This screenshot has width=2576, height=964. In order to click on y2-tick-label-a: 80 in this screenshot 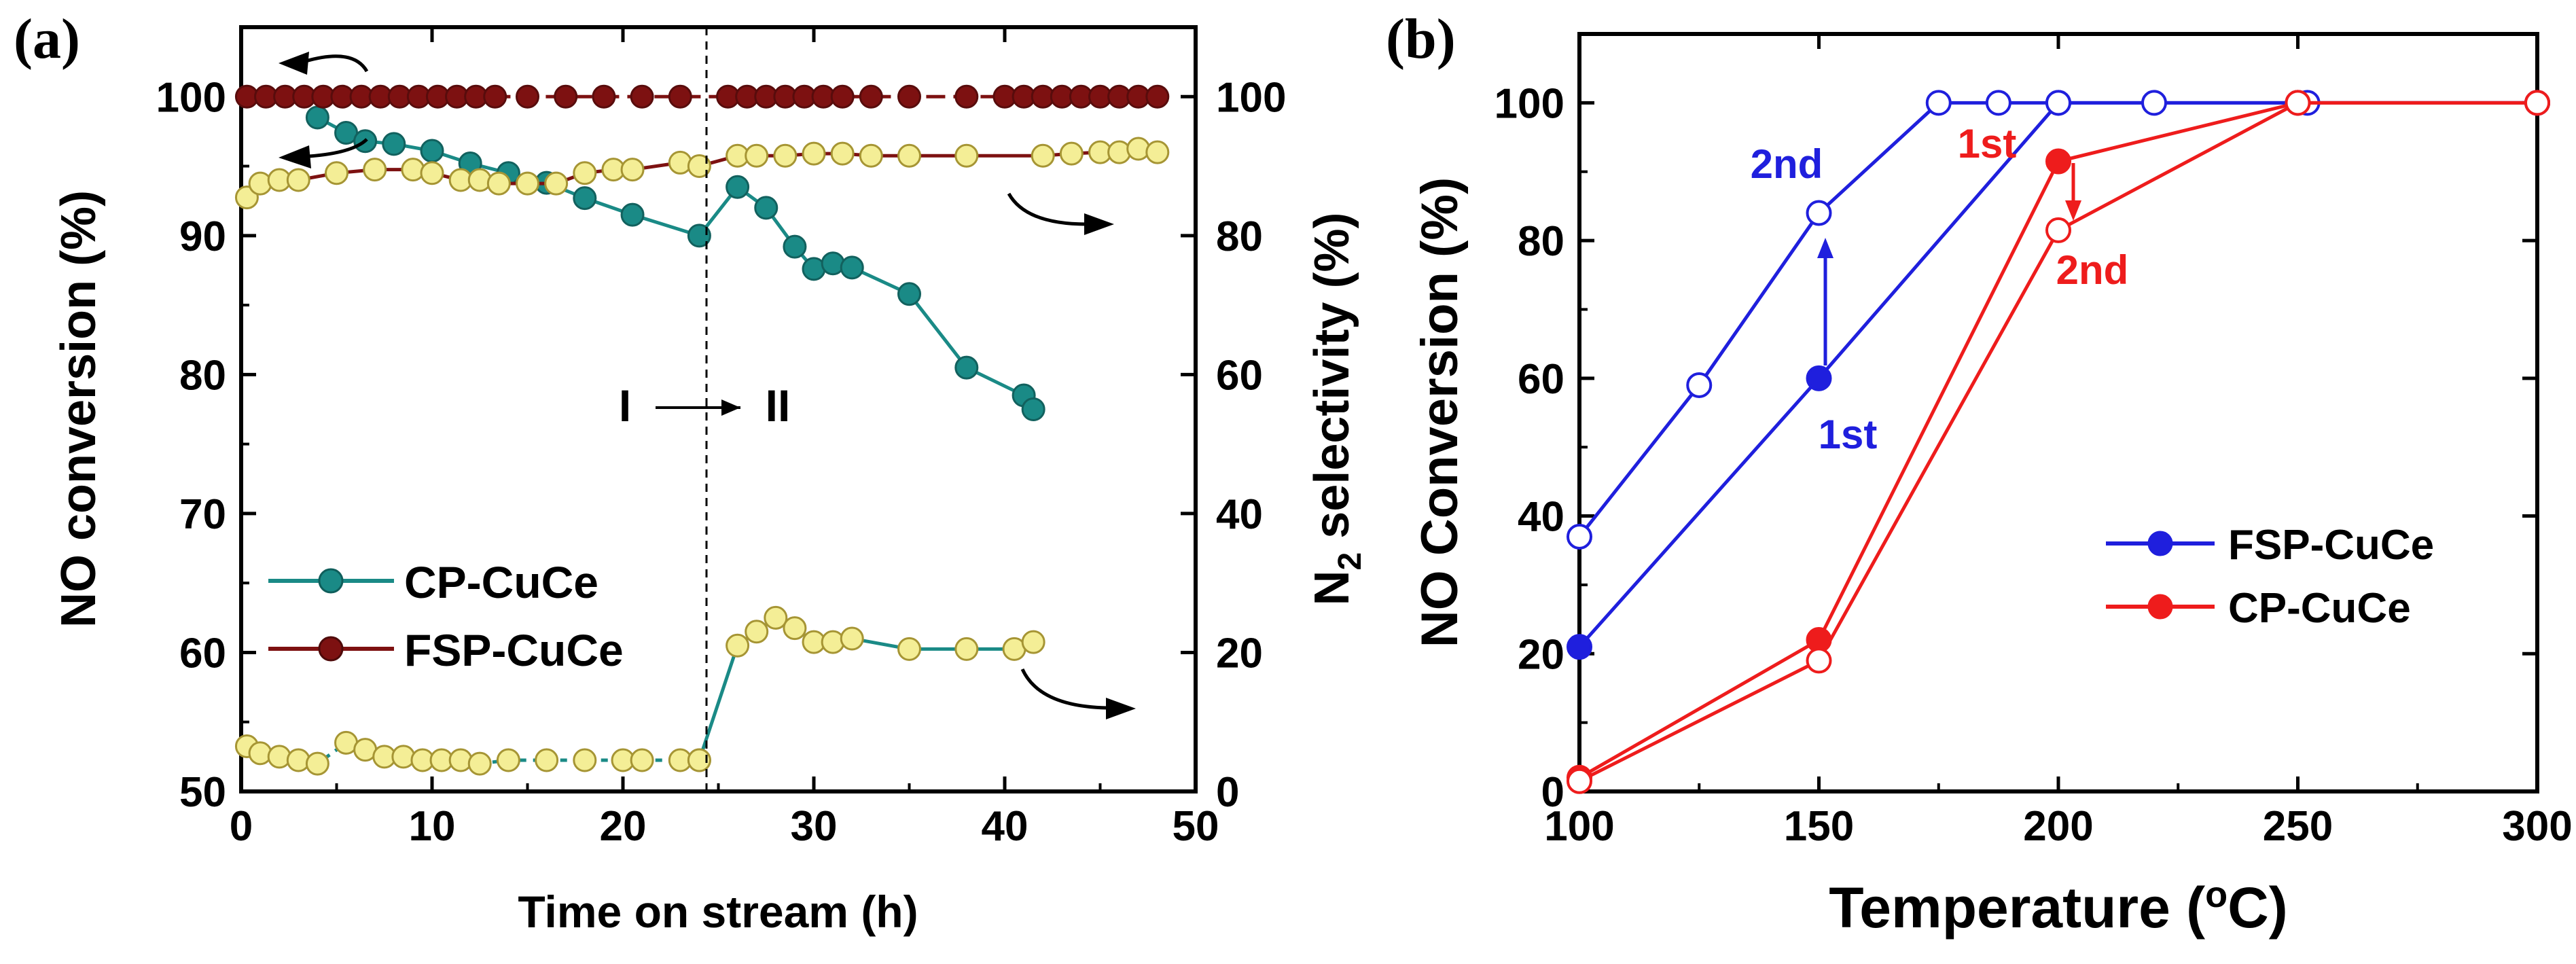, I will do `click(1239, 236)`.